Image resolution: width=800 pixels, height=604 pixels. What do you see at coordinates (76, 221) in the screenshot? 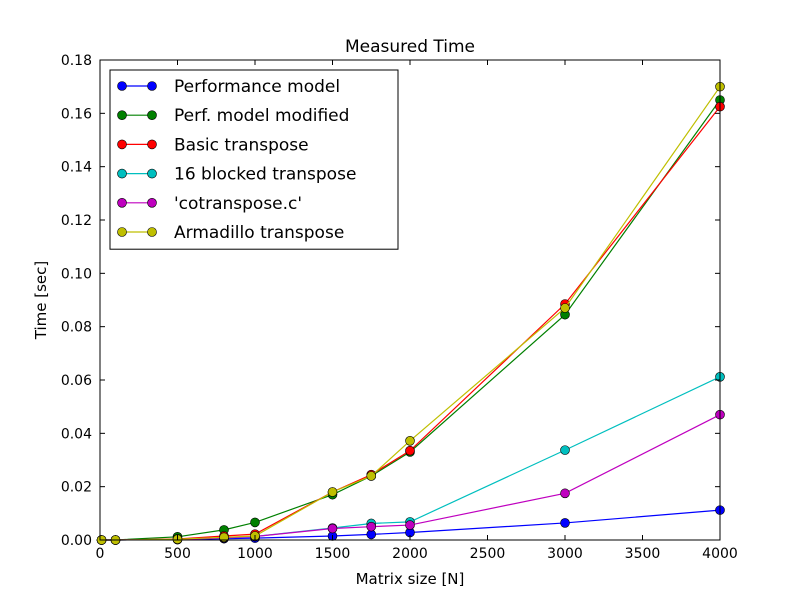
I see `y-tick-label: 0.12` at bounding box center [76, 221].